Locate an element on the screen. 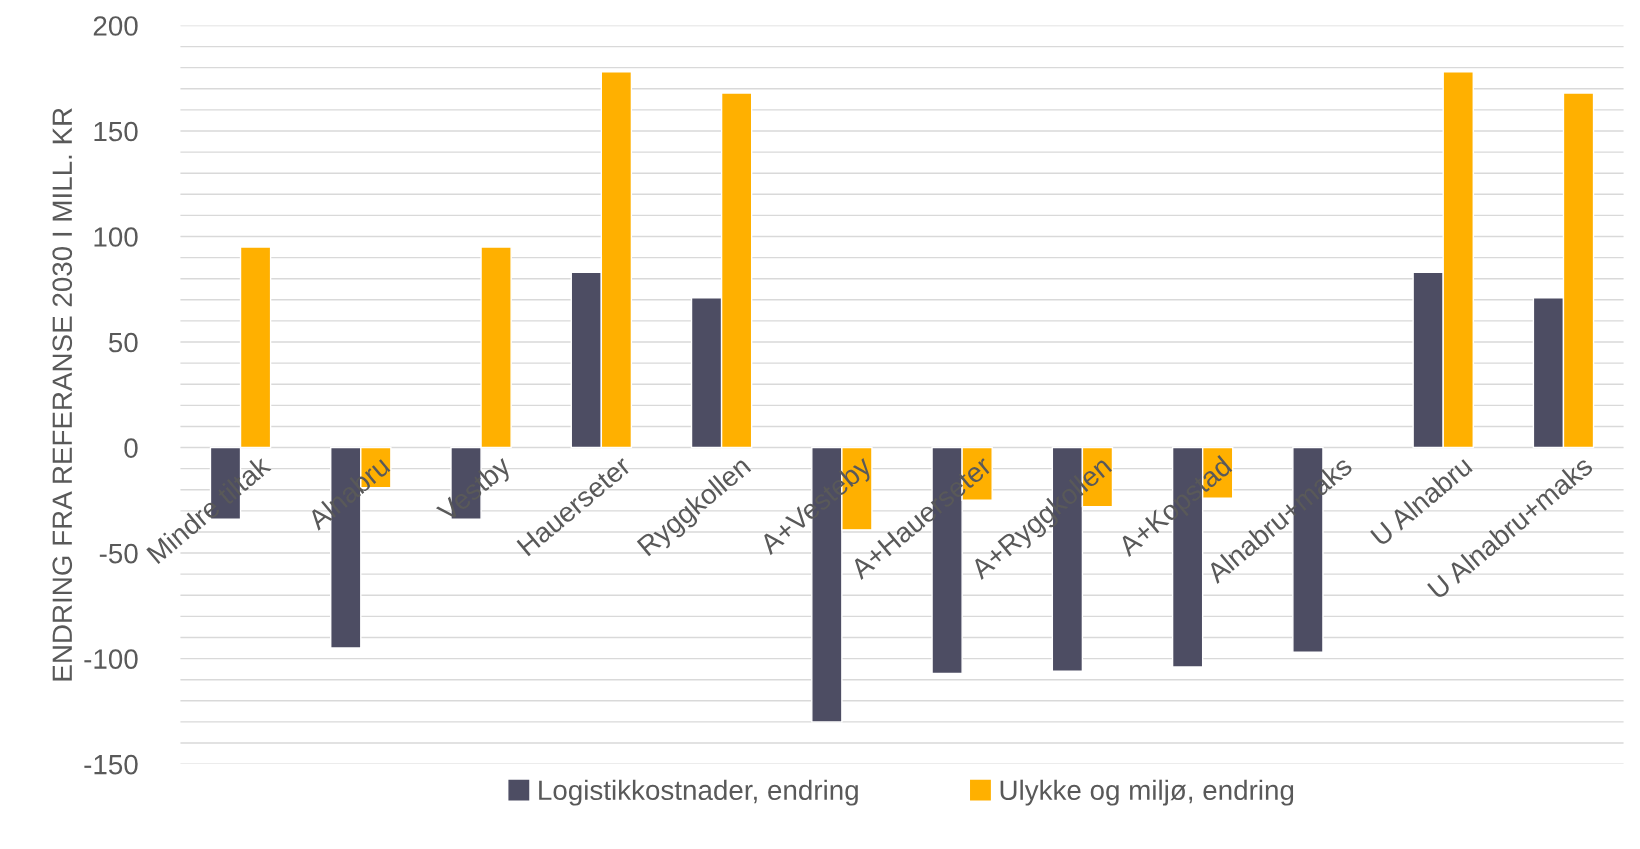  y-tick-label: 100 is located at coordinates (116, 237).